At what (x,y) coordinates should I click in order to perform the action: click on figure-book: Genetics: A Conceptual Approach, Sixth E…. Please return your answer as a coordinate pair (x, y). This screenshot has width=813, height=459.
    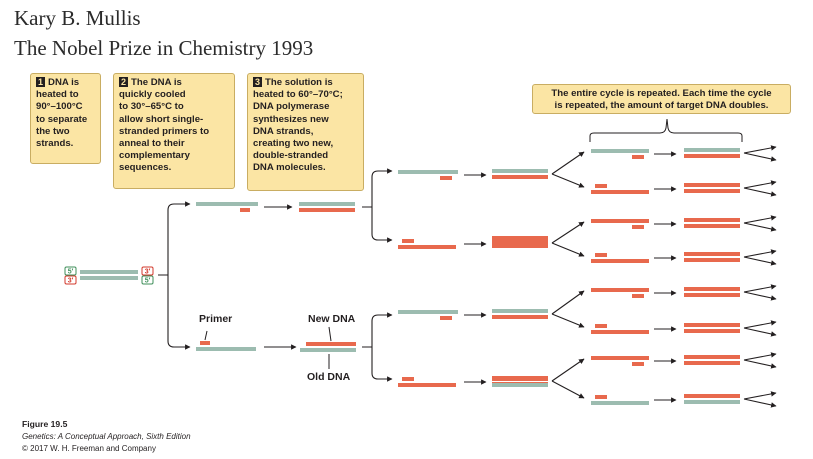
    Looking at the image, I should click on (106, 436).